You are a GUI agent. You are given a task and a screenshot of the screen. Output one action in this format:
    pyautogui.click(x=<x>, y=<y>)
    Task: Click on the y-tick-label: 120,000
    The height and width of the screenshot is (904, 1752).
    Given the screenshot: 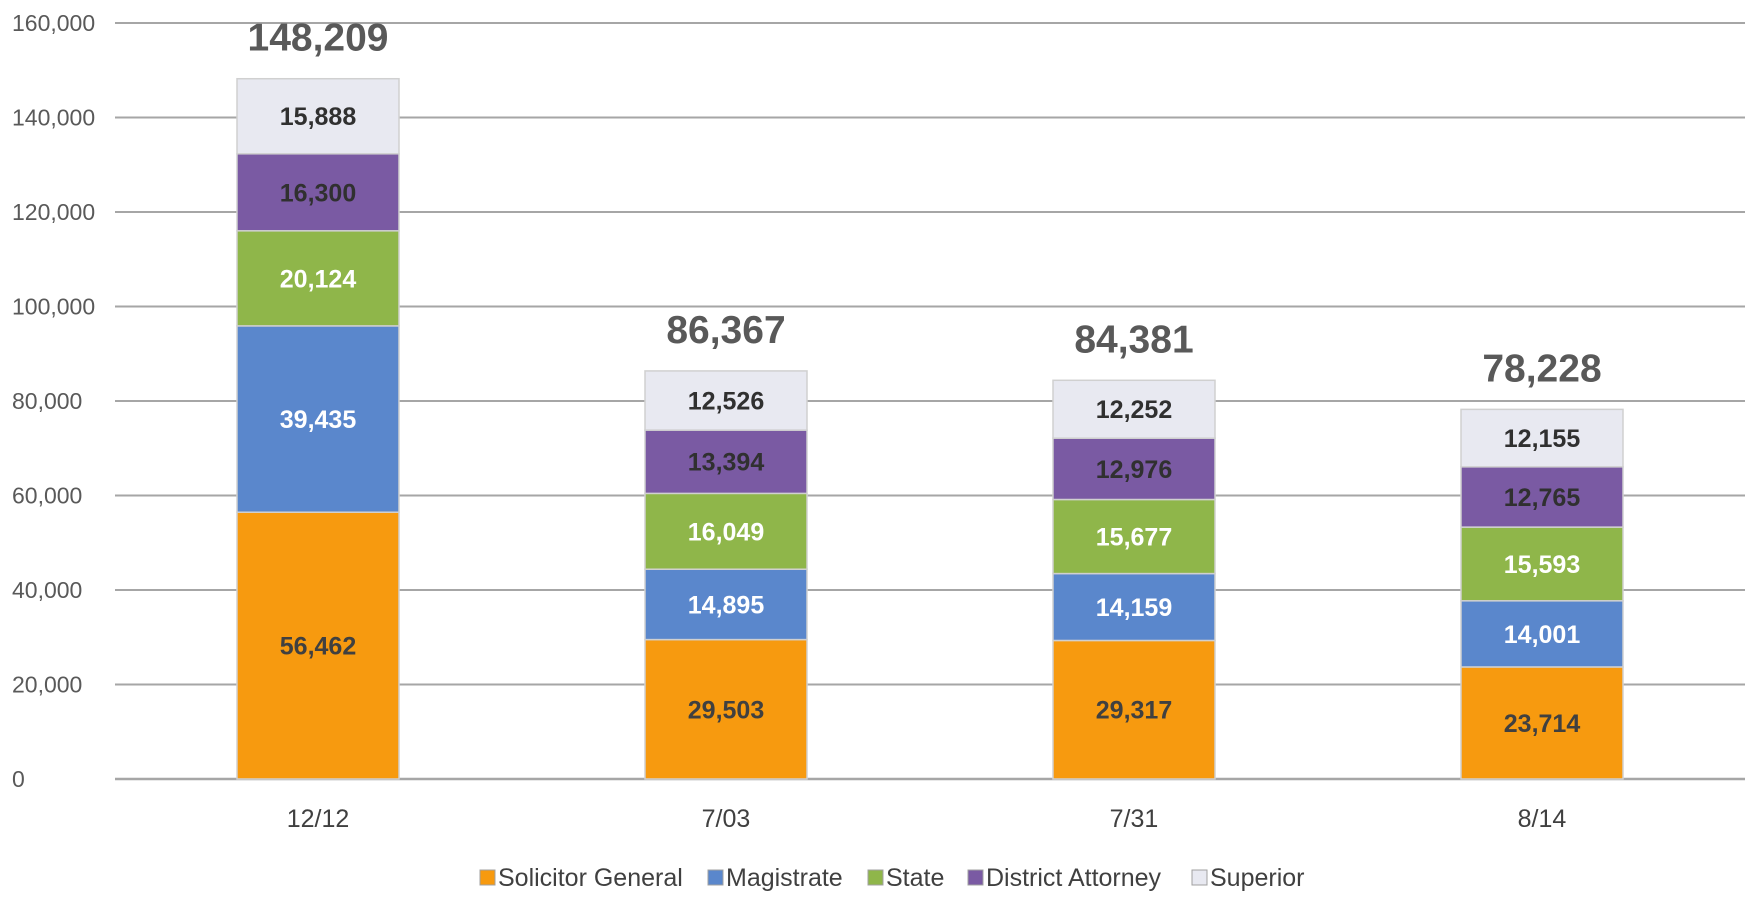 What is the action you would take?
    pyautogui.click(x=53, y=212)
    